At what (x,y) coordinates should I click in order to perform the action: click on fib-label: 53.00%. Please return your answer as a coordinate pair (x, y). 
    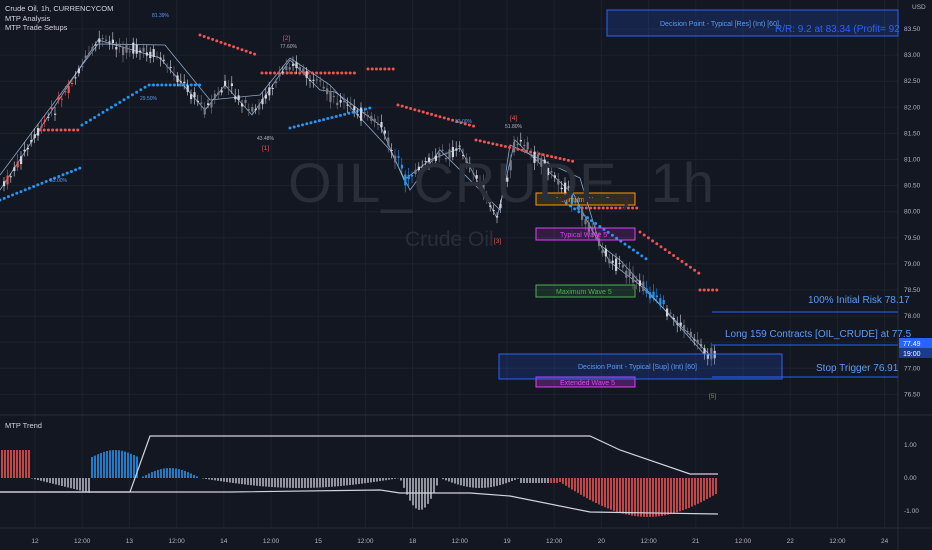
    Looking at the image, I should click on (59, 181).